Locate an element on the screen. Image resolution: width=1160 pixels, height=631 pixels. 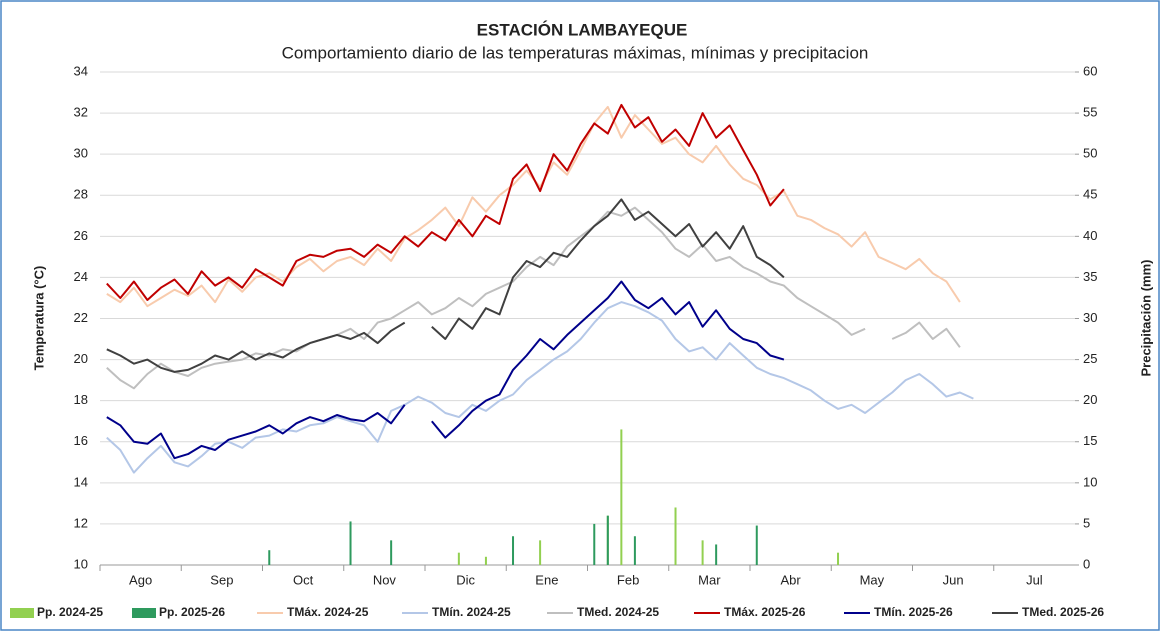
y-tick-label: 22 is located at coordinates (81, 317).